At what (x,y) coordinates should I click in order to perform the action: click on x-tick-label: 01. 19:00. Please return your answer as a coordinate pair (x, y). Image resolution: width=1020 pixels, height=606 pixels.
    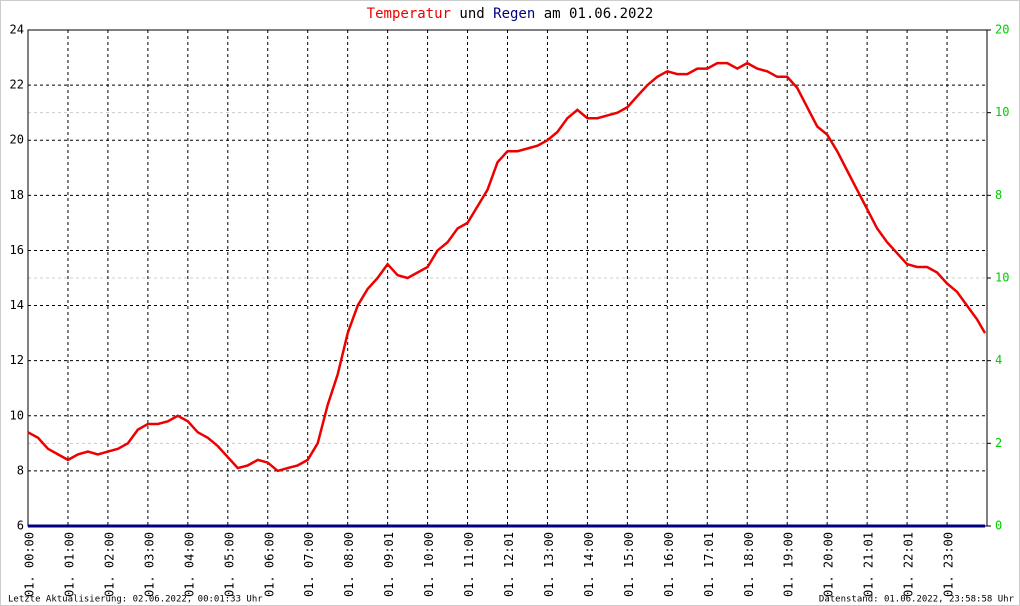
    Looking at the image, I should click on (789, 564).